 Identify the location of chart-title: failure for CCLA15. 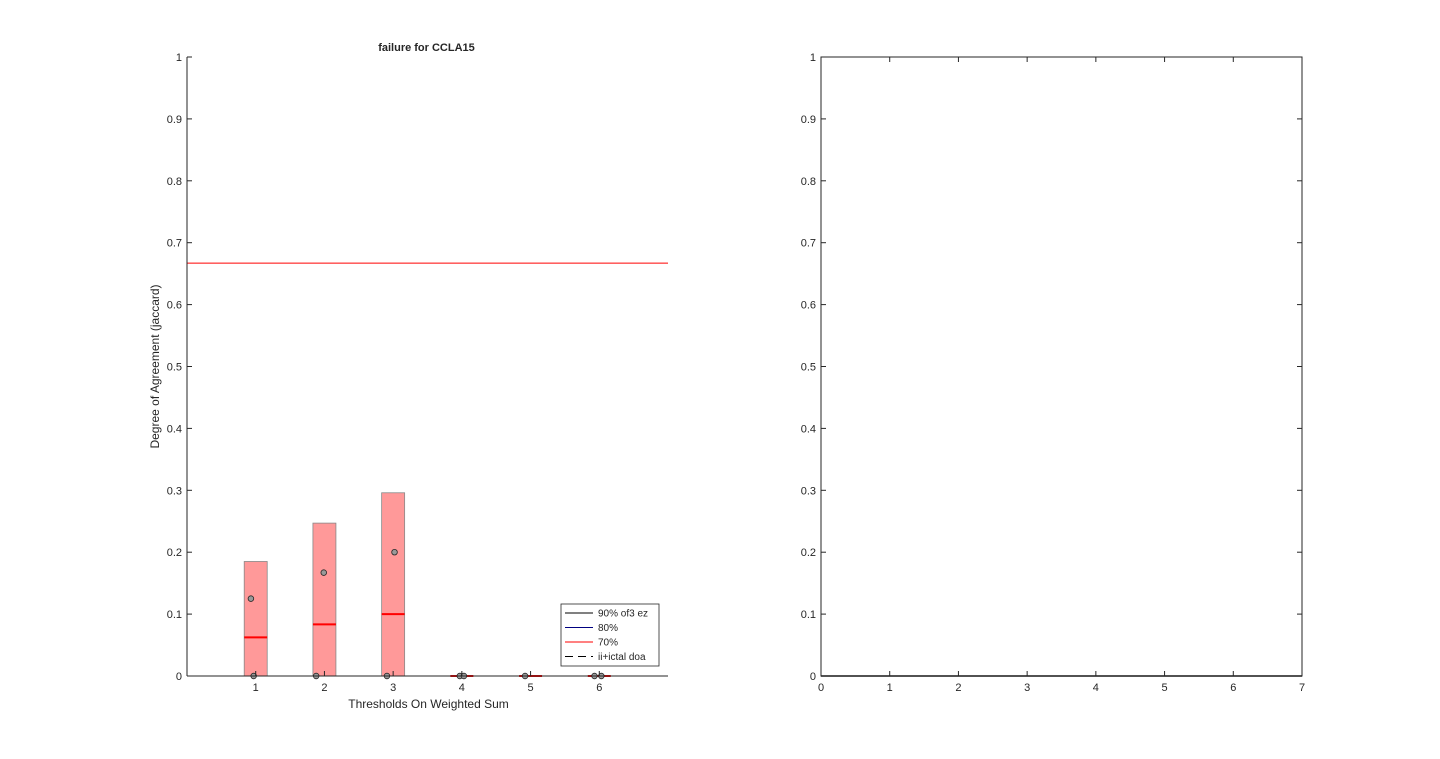
(426, 48).